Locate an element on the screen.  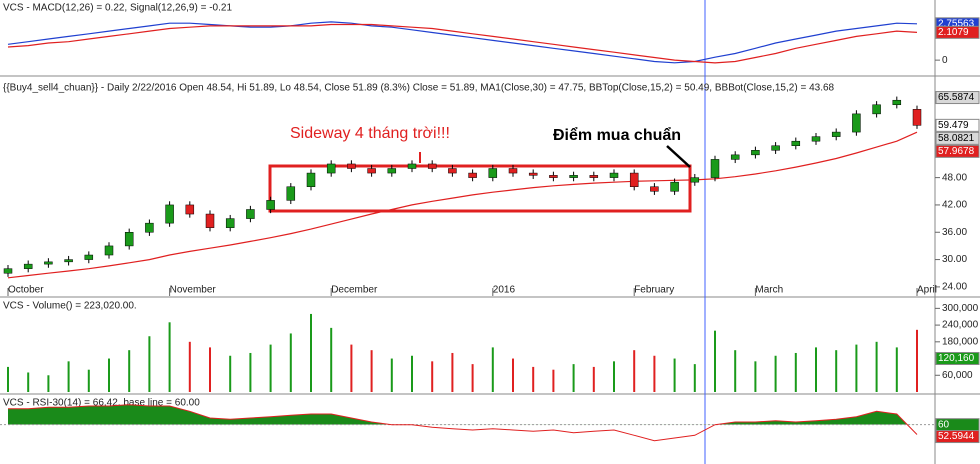
y-tick-label: 24.00 is located at coordinates (954, 287).